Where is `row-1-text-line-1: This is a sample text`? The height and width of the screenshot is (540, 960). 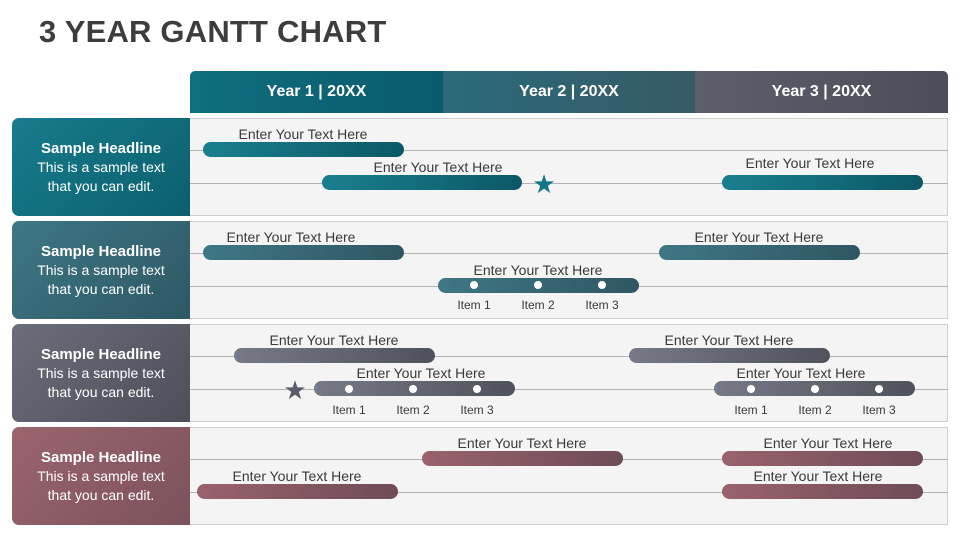 row-1-text-line-1: This is a sample text is located at coordinates (101, 166).